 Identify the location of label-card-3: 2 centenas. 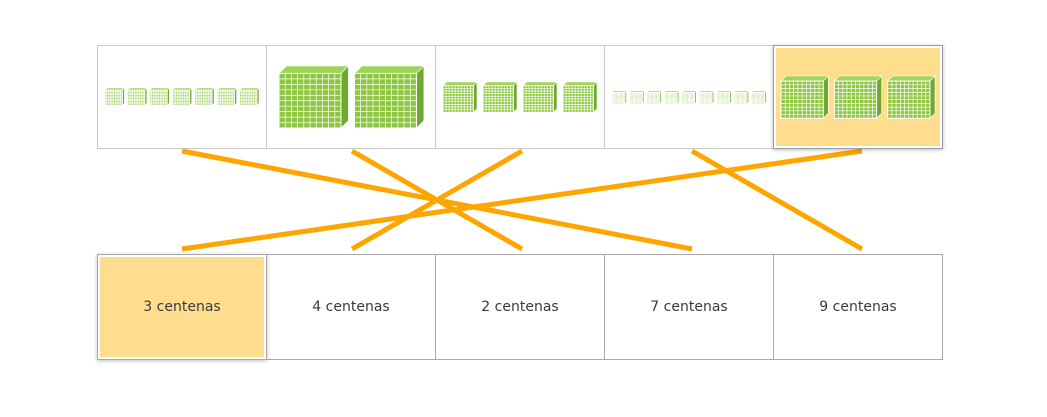
(520, 307).